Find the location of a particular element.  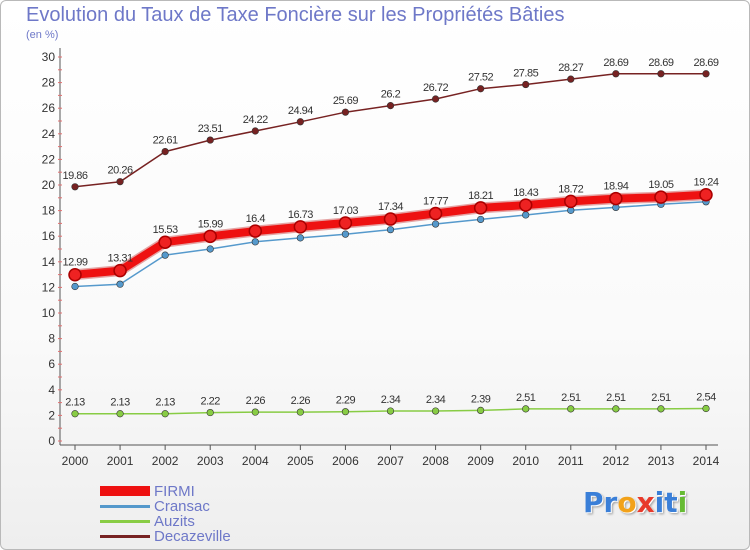

legend-swatch-cransac is located at coordinates (125, 506).